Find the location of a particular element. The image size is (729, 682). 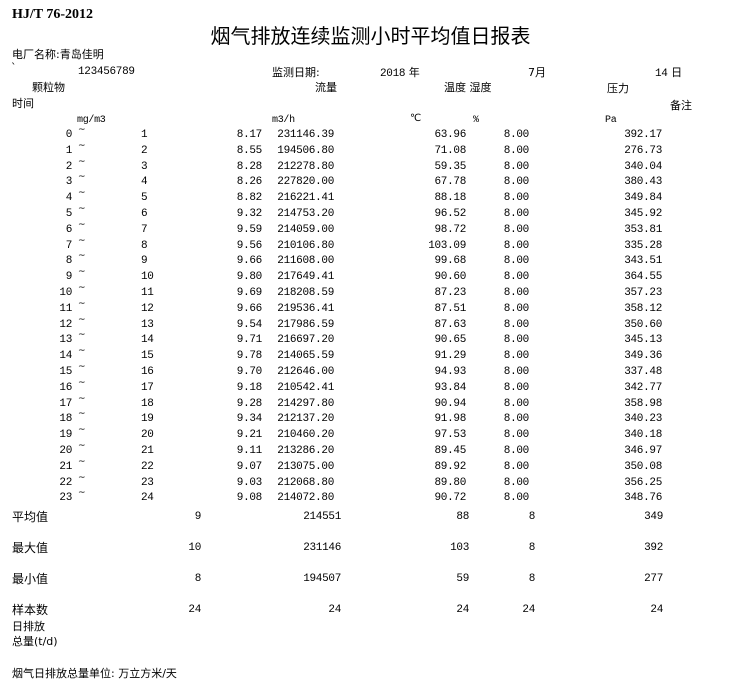

flow-value: 214065.59 is located at coordinates (305, 356).